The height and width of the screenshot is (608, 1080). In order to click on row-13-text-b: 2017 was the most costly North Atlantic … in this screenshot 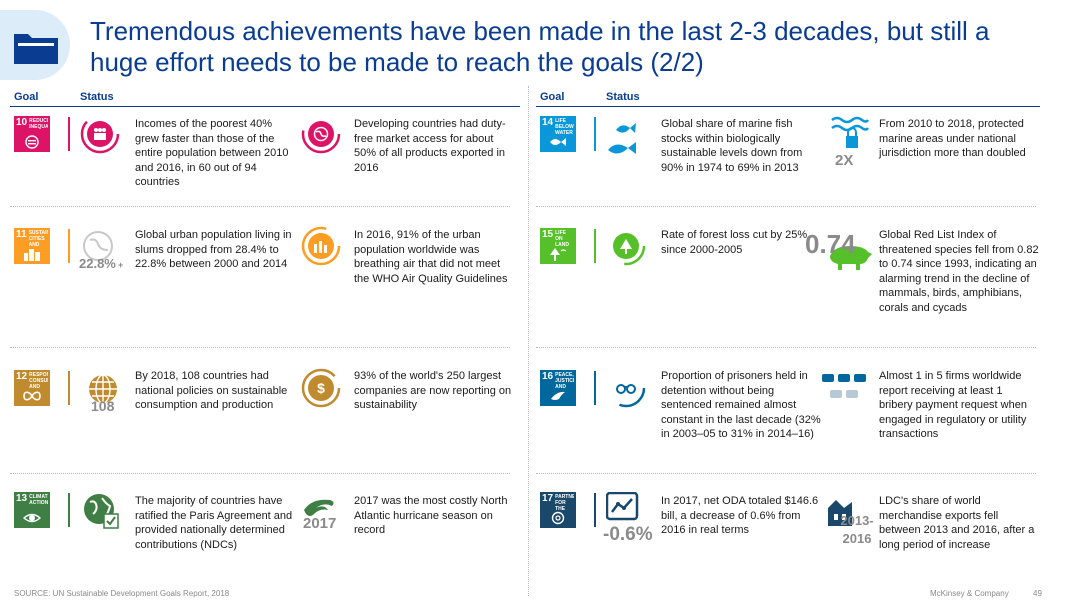, I will do `click(431, 515)`.